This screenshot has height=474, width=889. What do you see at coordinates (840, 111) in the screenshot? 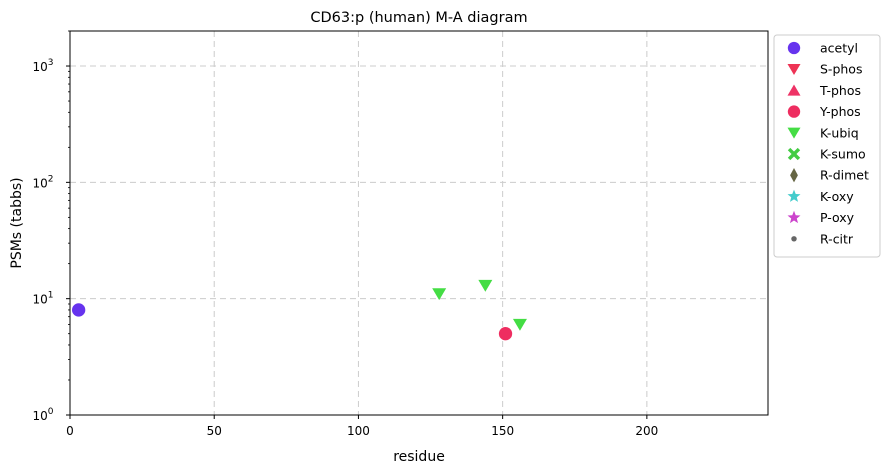
I see `legend-label: Y-phos` at bounding box center [840, 111].